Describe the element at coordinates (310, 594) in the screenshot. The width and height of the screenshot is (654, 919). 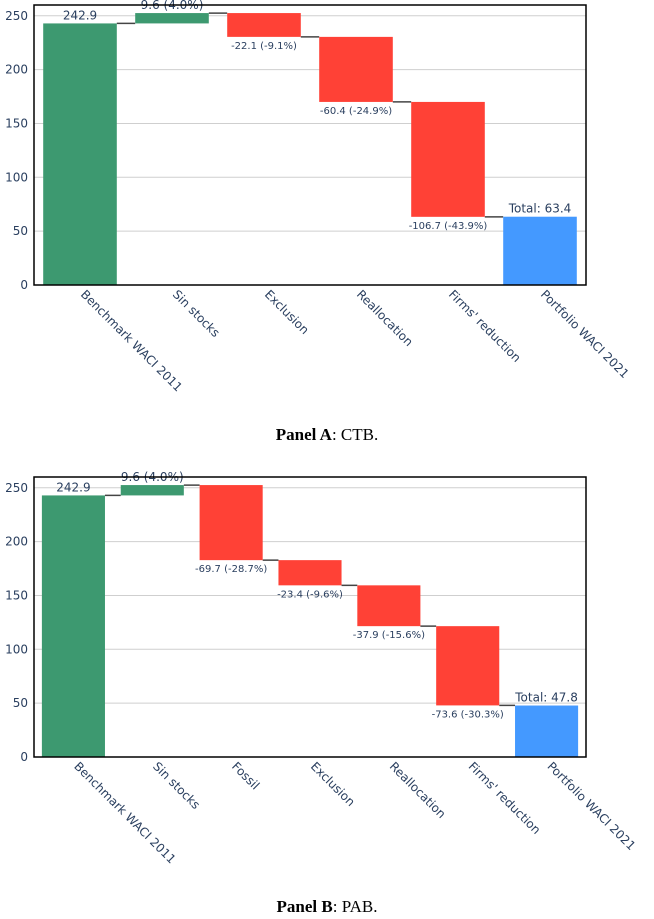
I see `data-label: -23.4 (-9.6%)` at that location.